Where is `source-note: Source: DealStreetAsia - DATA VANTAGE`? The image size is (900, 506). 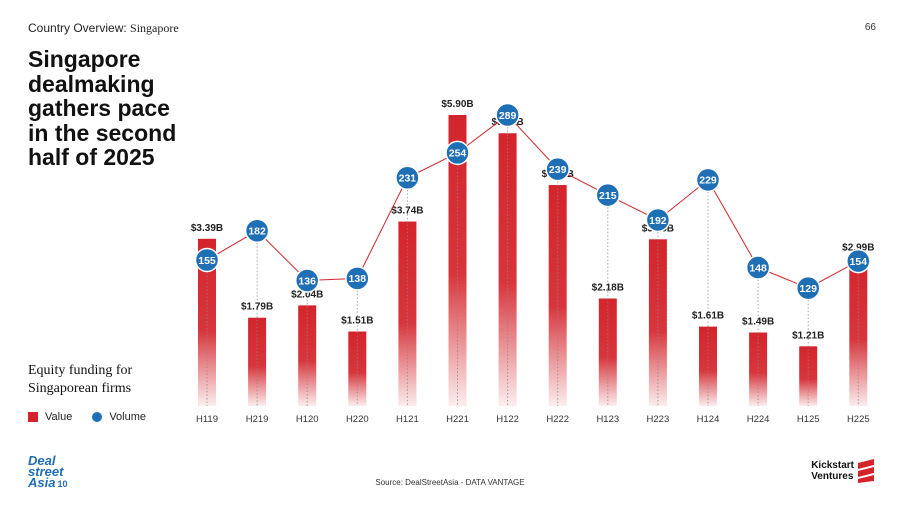 source-note: Source: DealStreetAsia - DATA VANTAGE is located at coordinates (450, 482).